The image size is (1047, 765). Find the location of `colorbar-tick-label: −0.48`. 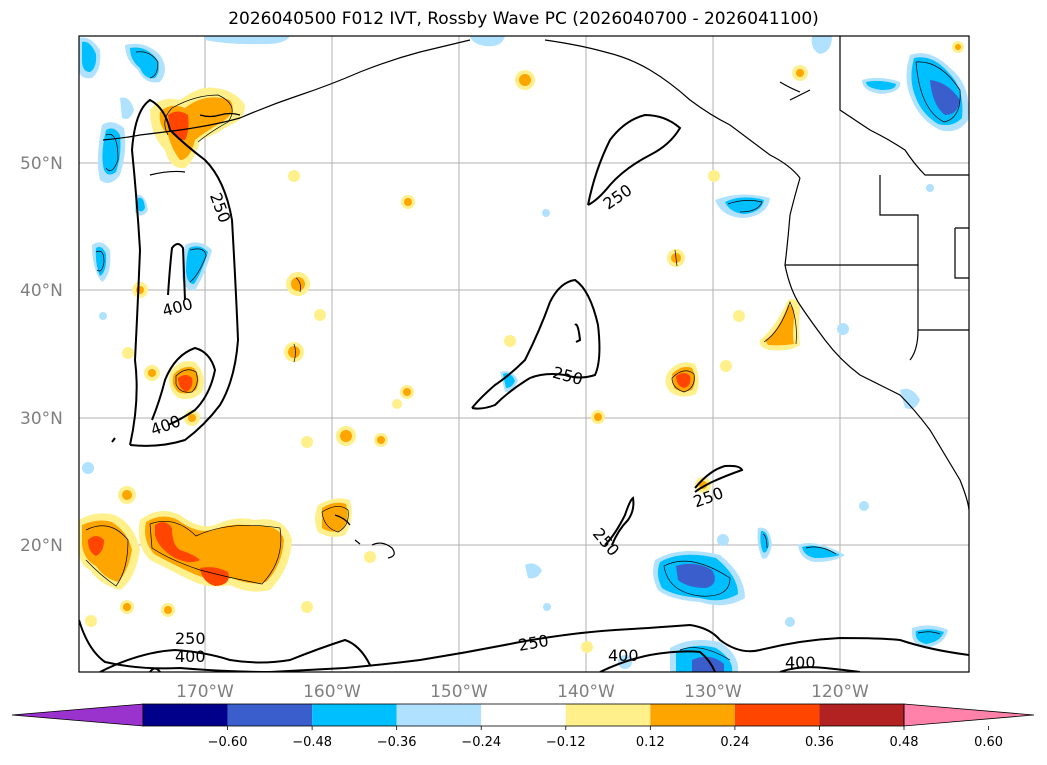

colorbar-tick-label: −0.48 is located at coordinates (312, 742).